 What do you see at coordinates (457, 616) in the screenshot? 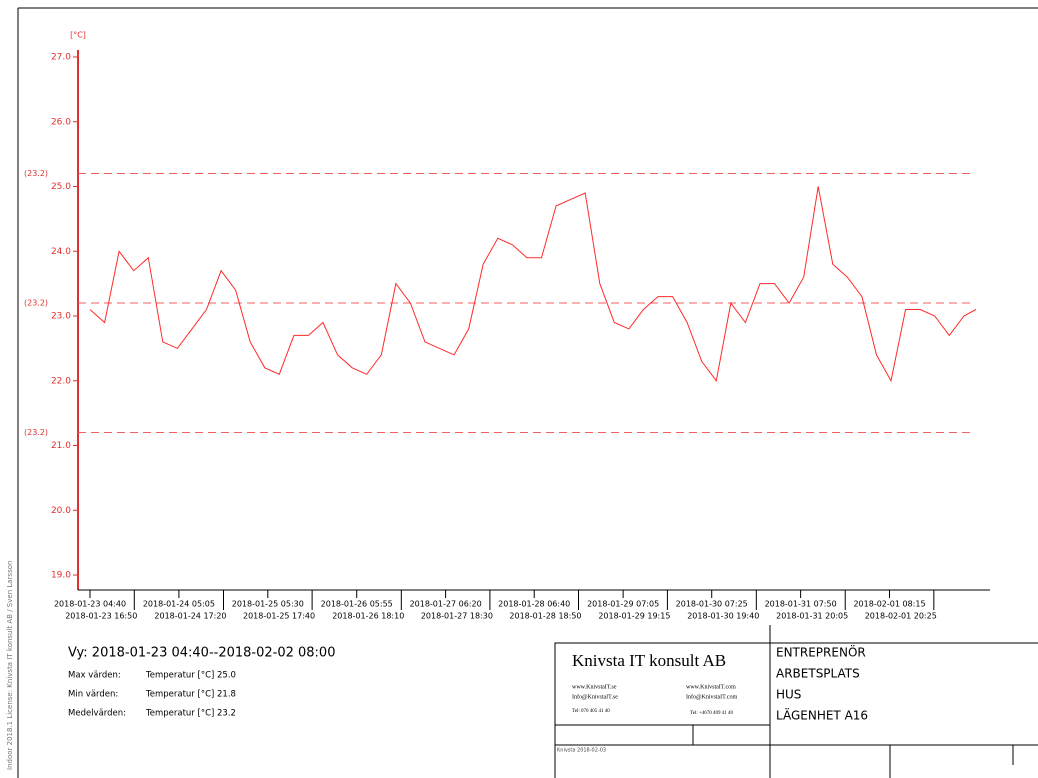
I see `x-tick-label: 2018-01-27 18:30` at bounding box center [457, 616].